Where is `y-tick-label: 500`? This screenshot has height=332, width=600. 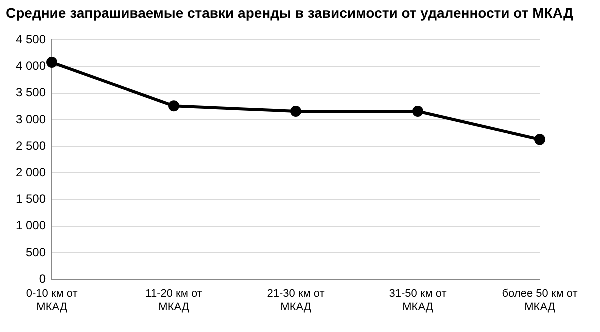 y-tick-label: 500 is located at coordinates (36, 252).